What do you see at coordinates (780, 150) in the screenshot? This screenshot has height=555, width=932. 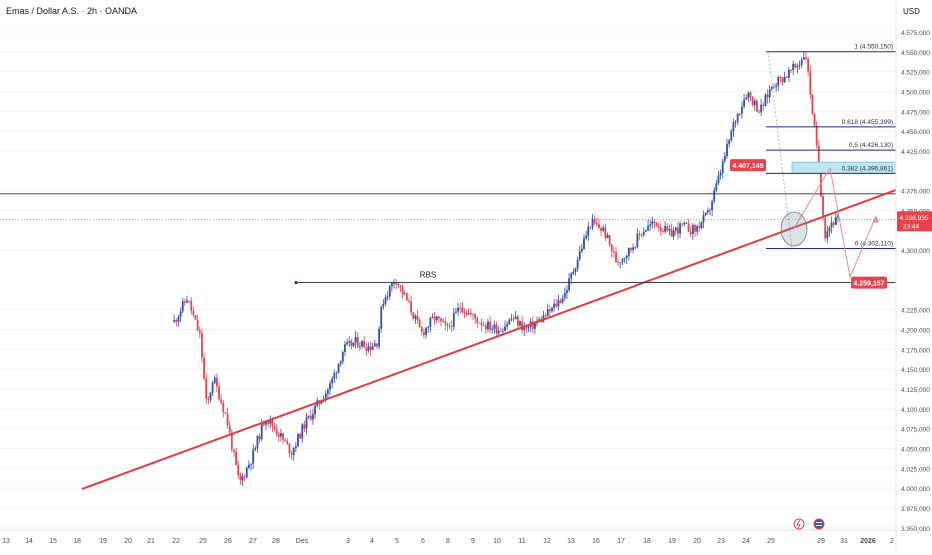 I see `fib-swing-line` at bounding box center [780, 150].